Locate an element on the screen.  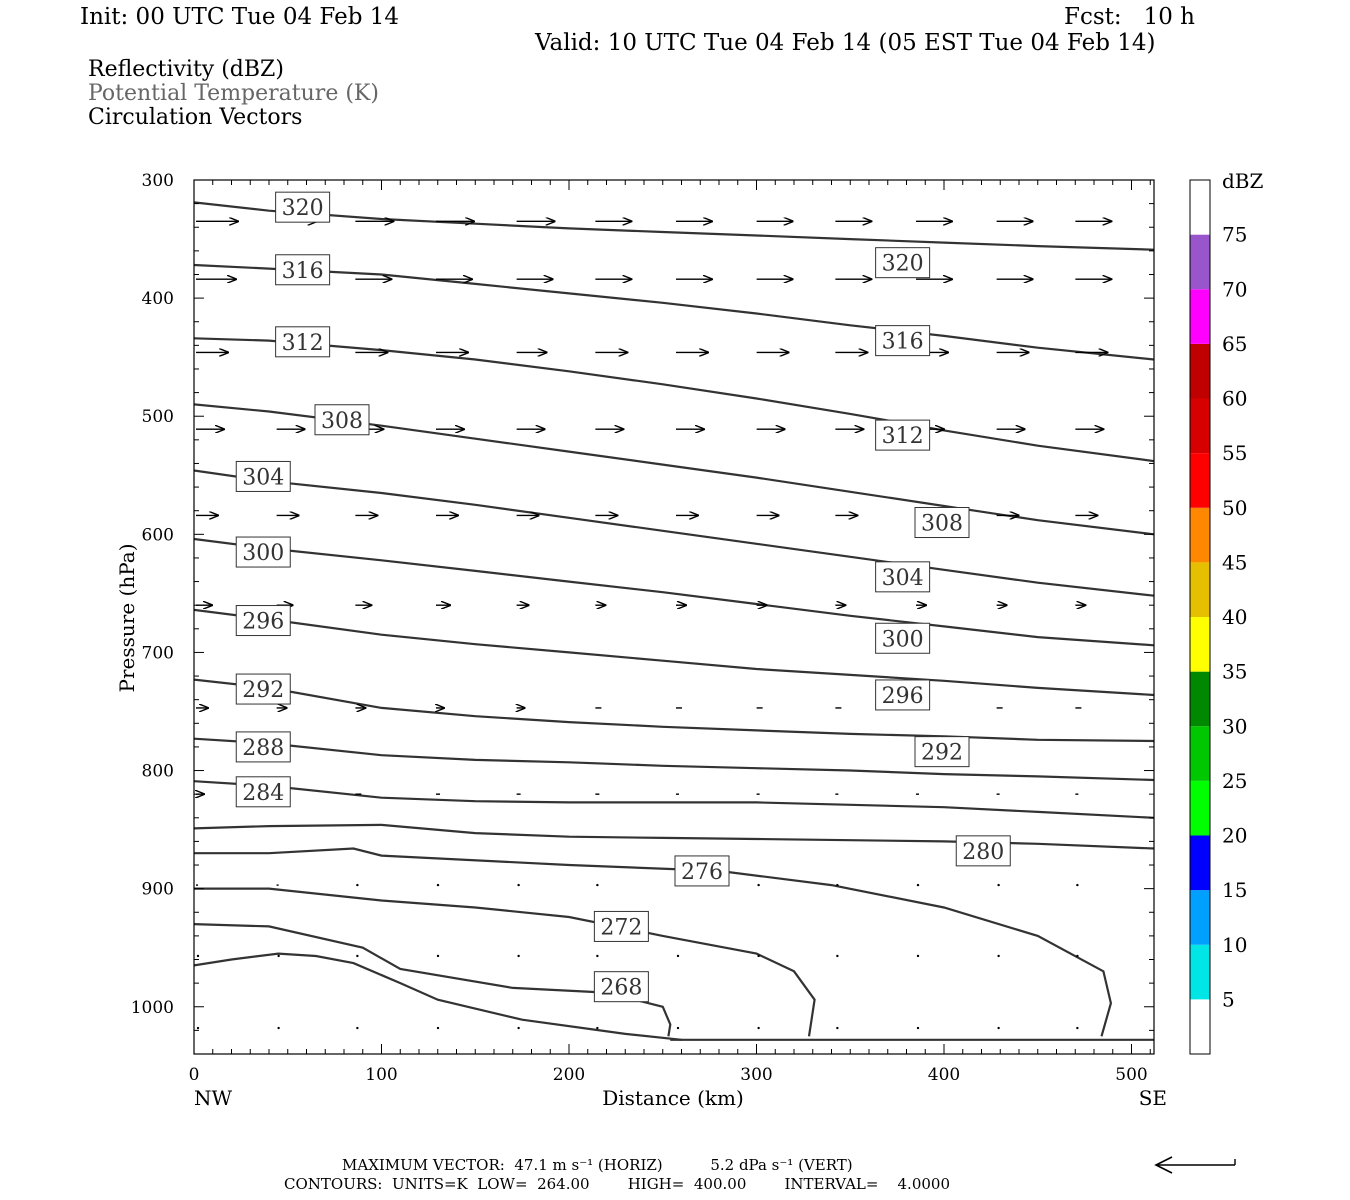
field-circulation-vectors: Circulation Vectors is located at coordinates (195, 117).